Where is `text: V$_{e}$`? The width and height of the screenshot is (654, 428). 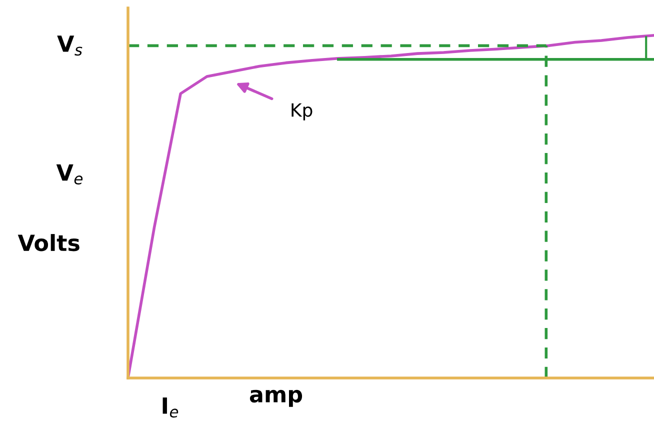 text: V$_{e}$ is located at coordinates (69, 174).